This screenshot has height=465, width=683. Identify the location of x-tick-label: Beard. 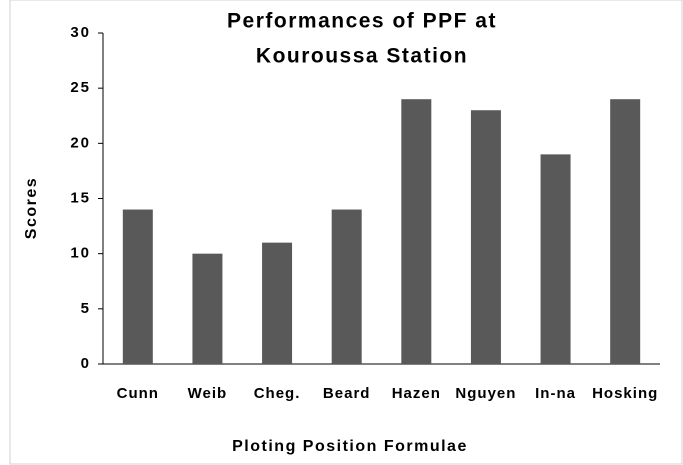
(347, 393).